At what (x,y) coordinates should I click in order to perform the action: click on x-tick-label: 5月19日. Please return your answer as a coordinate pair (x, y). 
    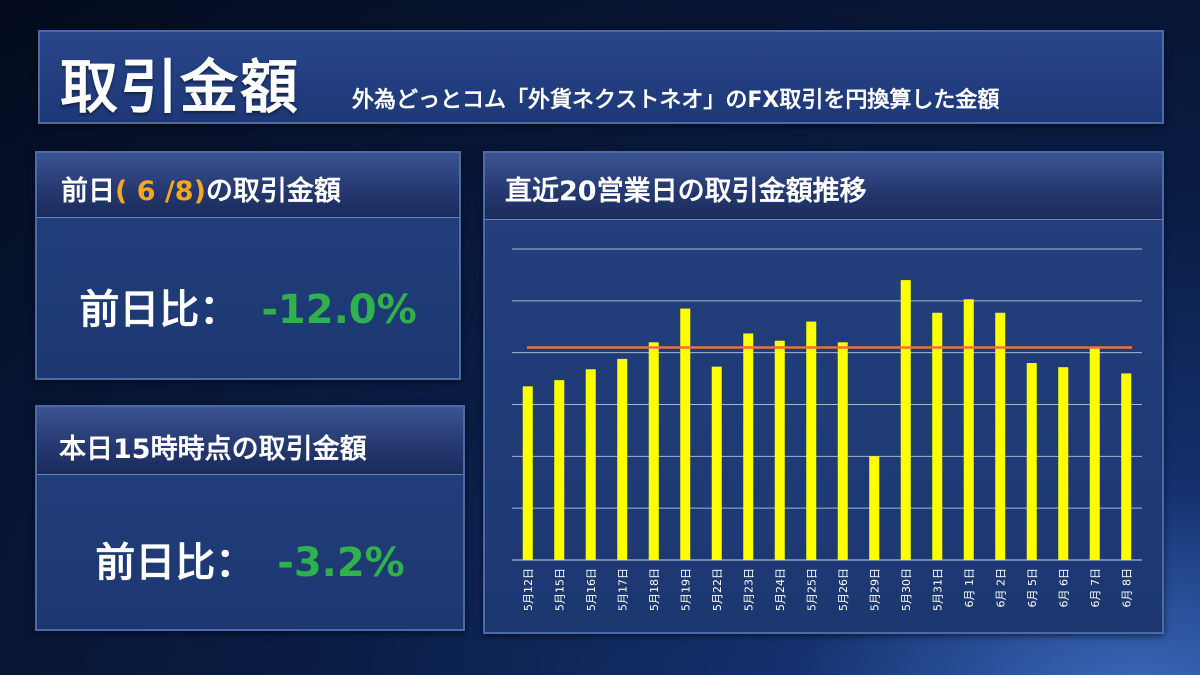
    Looking at the image, I should click on (685, 589).